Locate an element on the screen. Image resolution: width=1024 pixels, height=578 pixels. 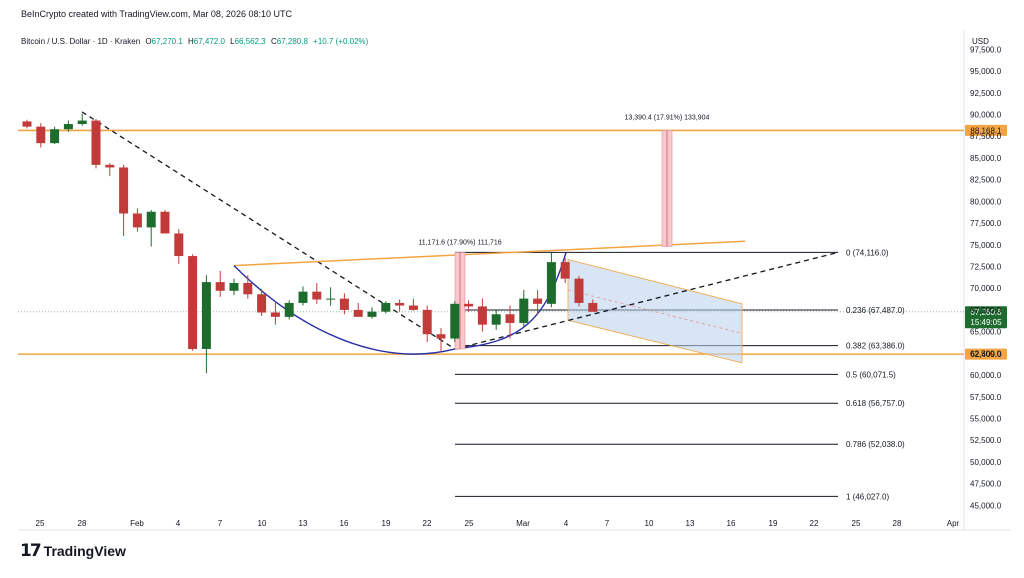
y-tick-label: 85,000.0 is located at coordinates (986, 158).